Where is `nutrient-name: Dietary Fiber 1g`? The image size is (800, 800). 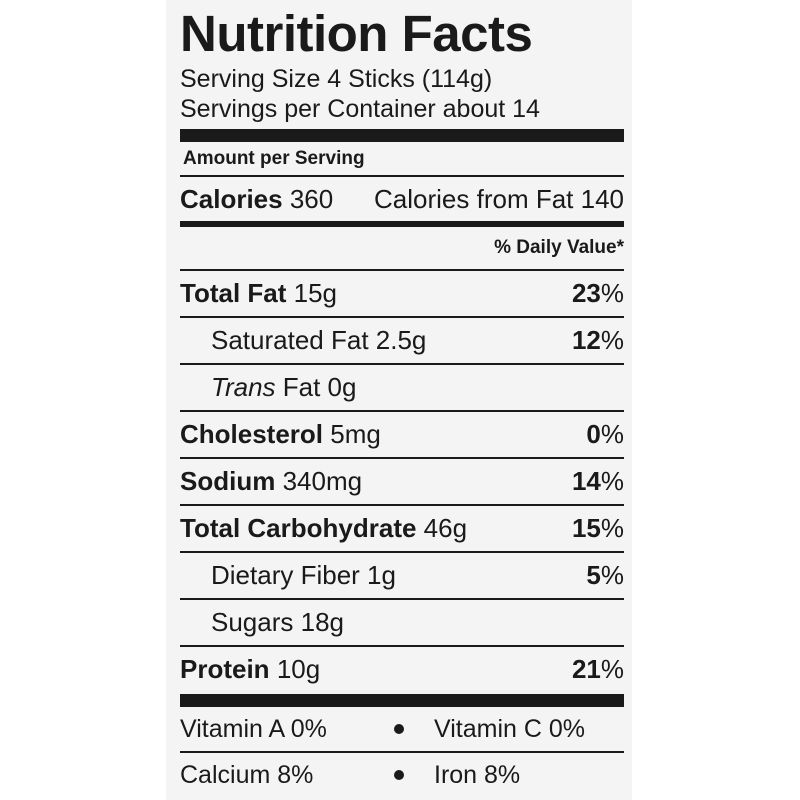
nutrient-name: Dietary Fiber 1g is located at coordinates (303, 575).